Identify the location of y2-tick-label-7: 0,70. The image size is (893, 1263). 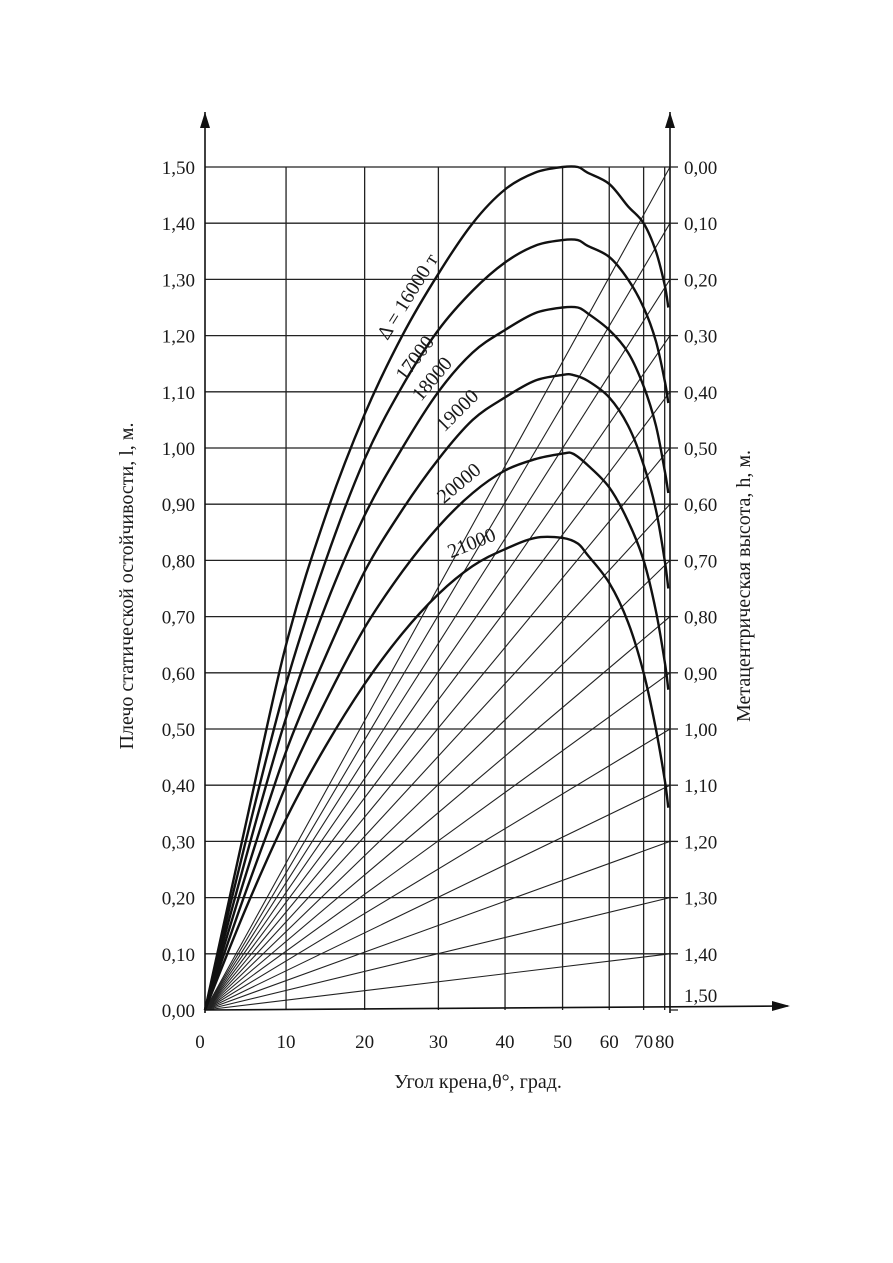
(700, 561).